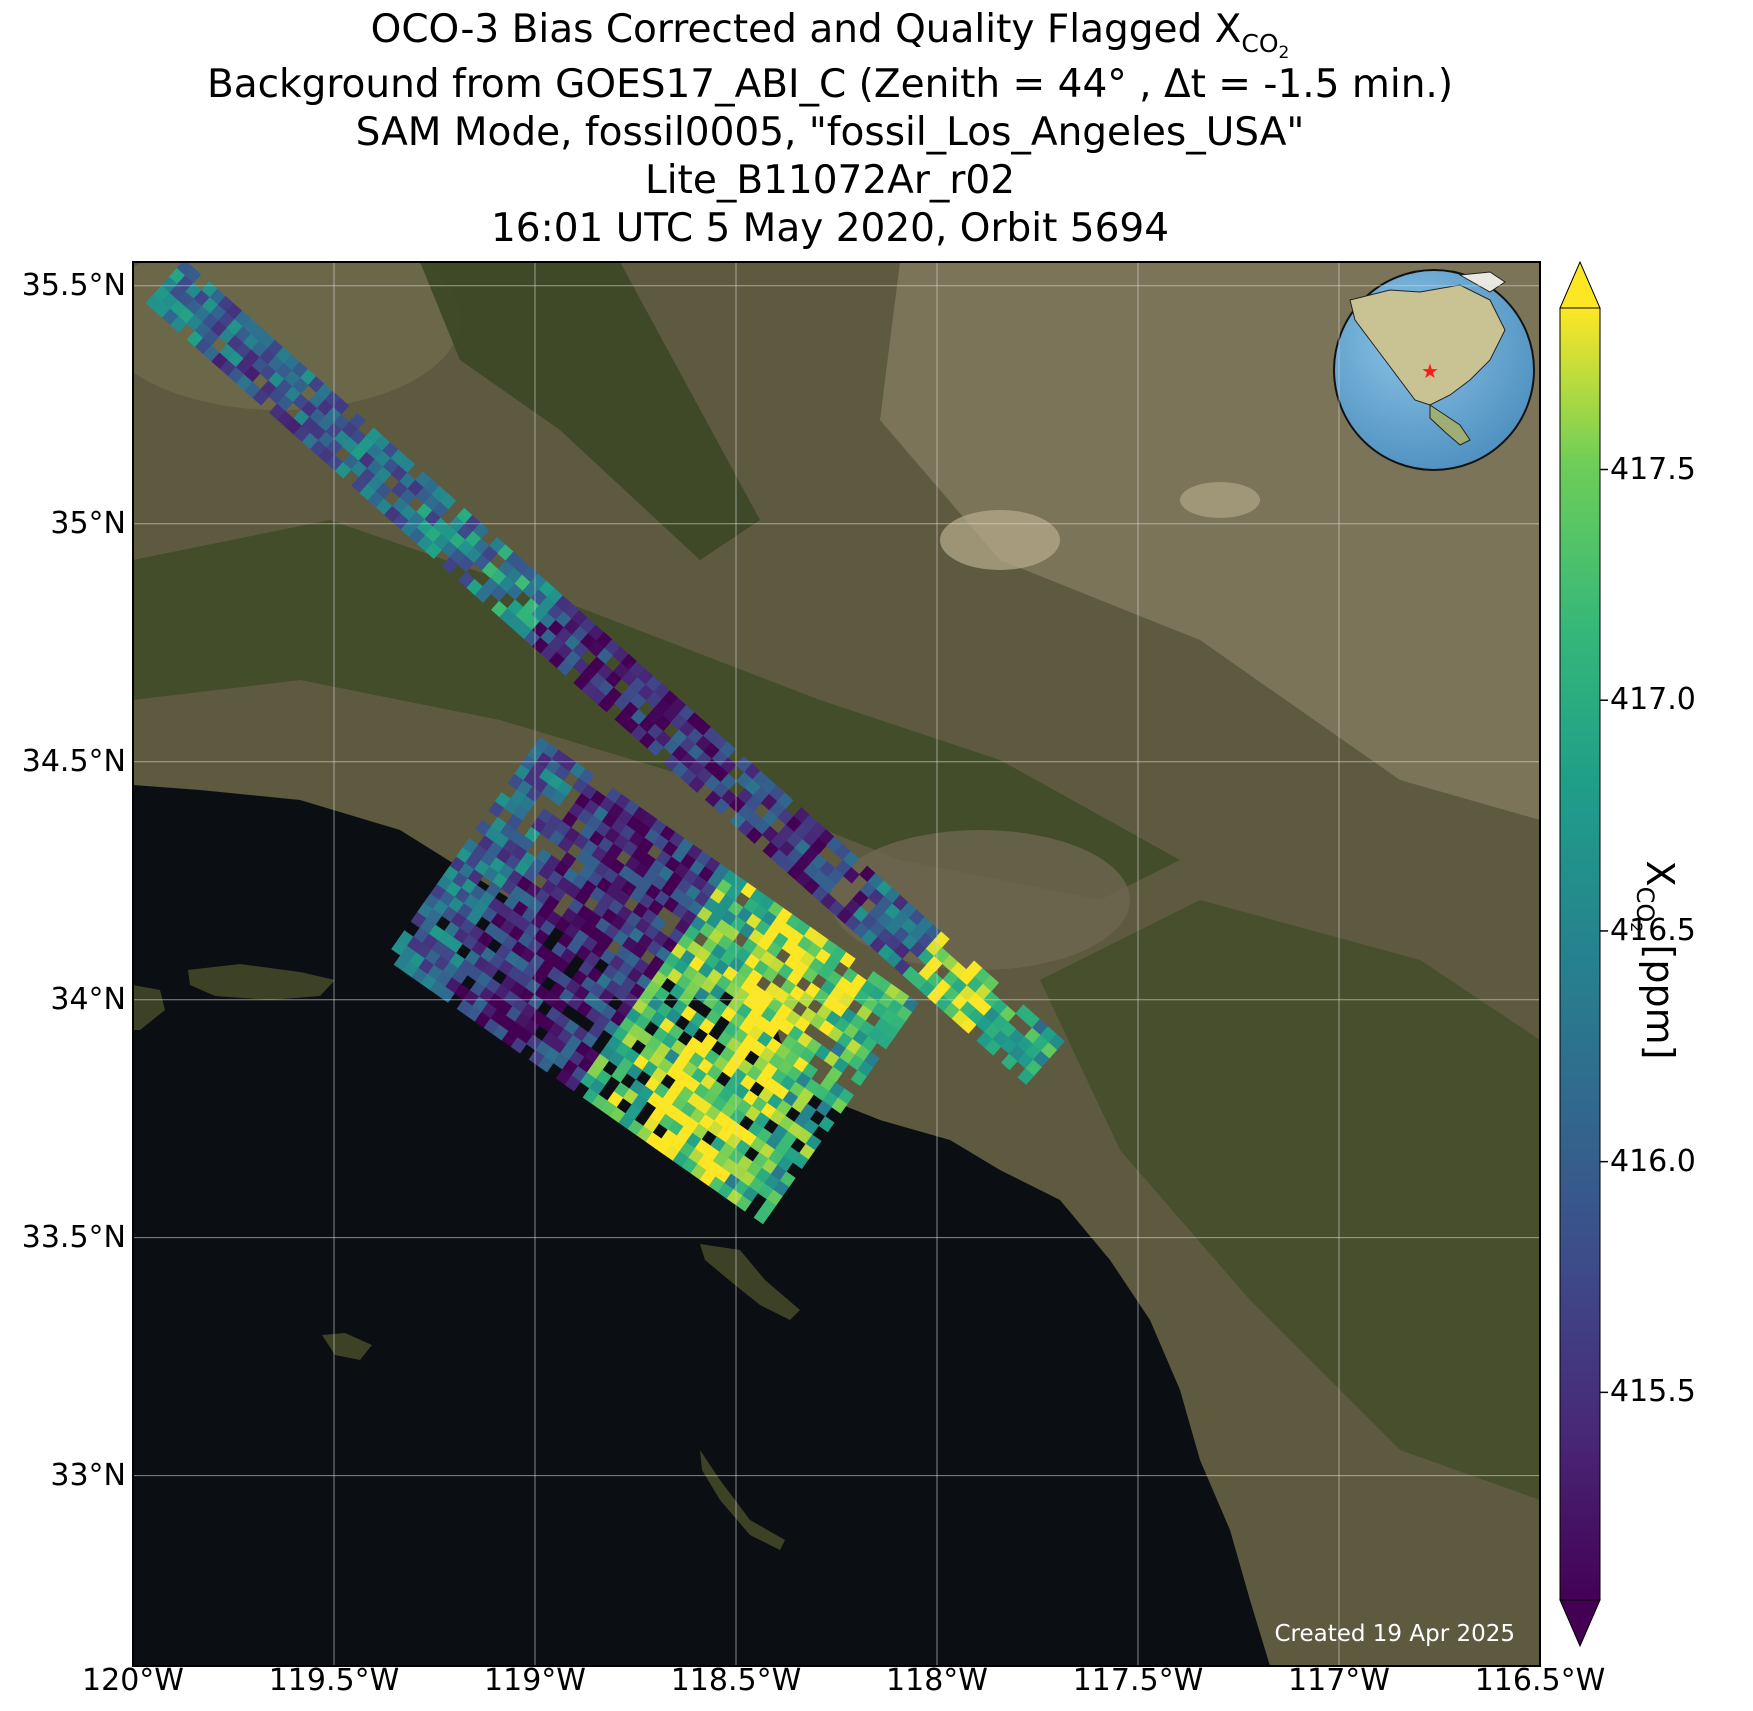 The image size is (1753, 1711). What do you see at coordinates (736, 1680) in the screenshot?
I see `lon-tick-label: 118.5°W` at bounding box center [736, 1680].